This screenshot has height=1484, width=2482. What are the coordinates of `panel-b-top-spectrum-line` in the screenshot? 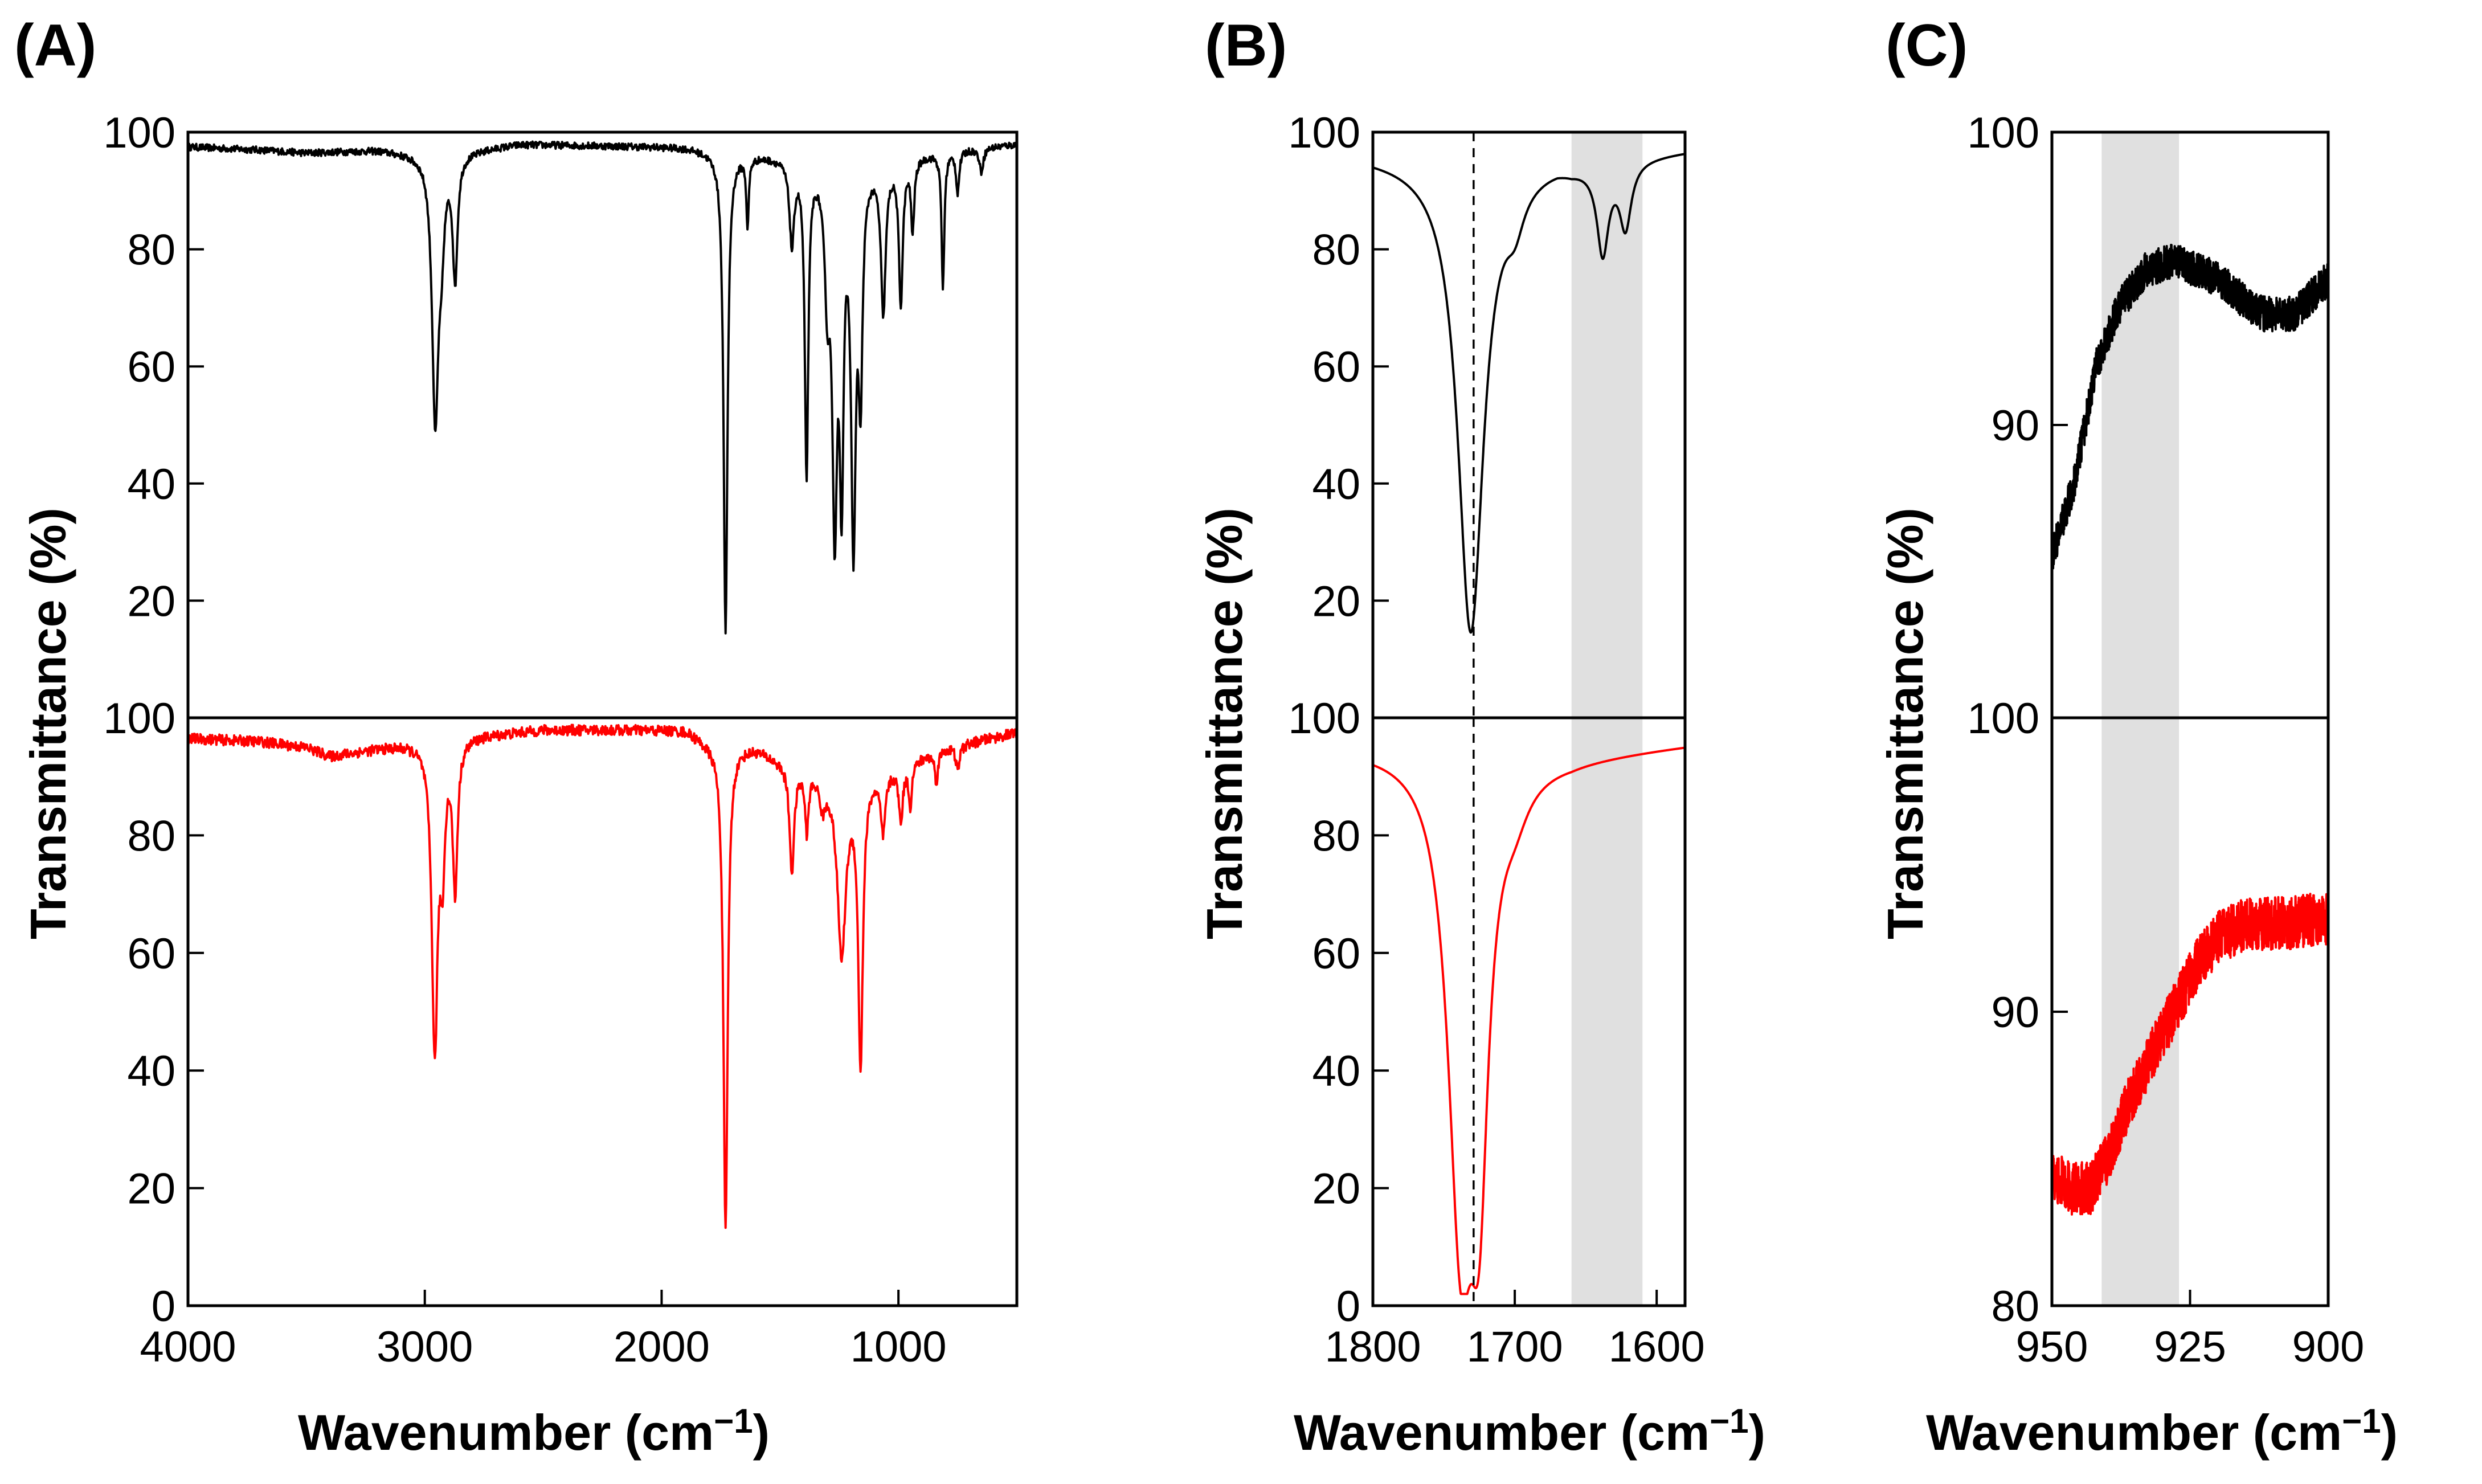 It's located at (1529, 393).